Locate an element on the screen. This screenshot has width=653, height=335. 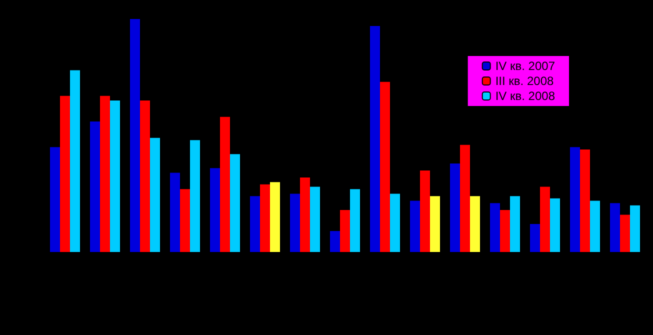
legend-label: IV кв. 2007 is located at coordinates (525, 66).